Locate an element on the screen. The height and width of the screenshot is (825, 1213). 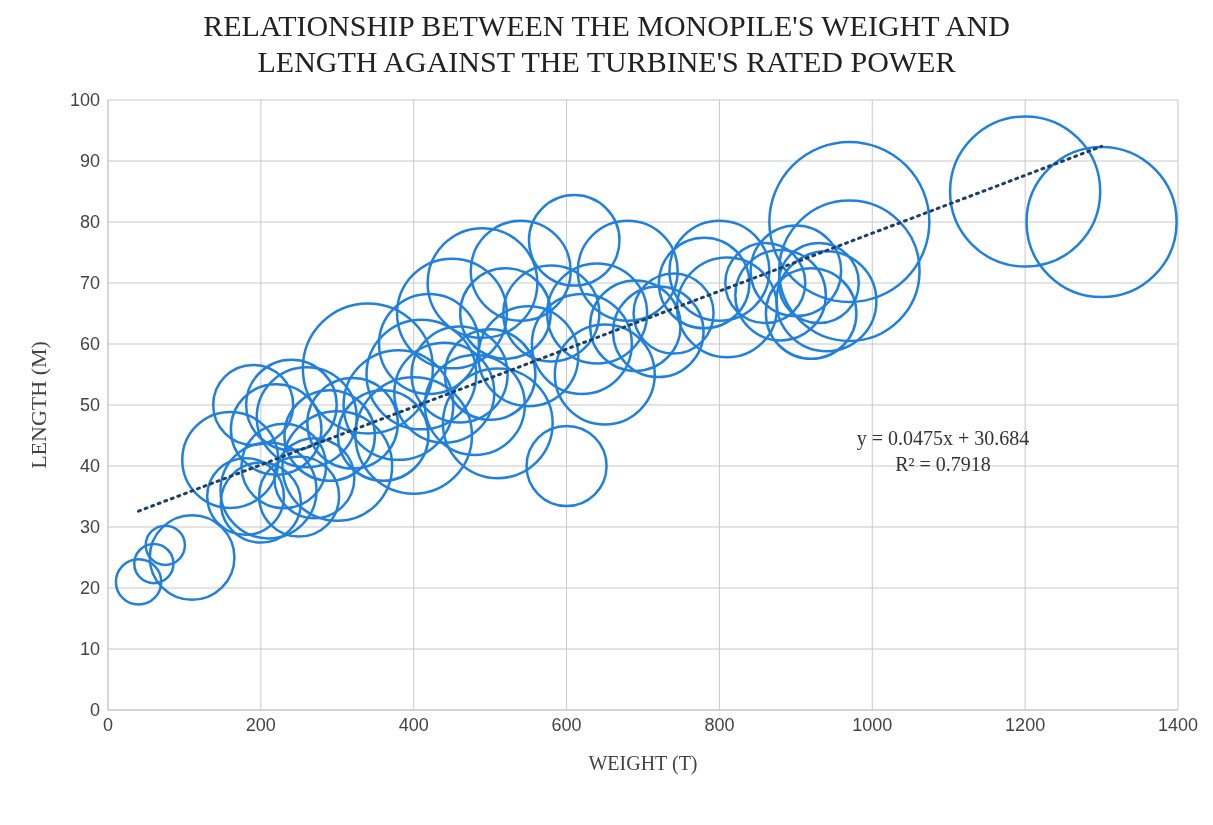
x-tick-label: 0 is located at coordinates (108, 724).